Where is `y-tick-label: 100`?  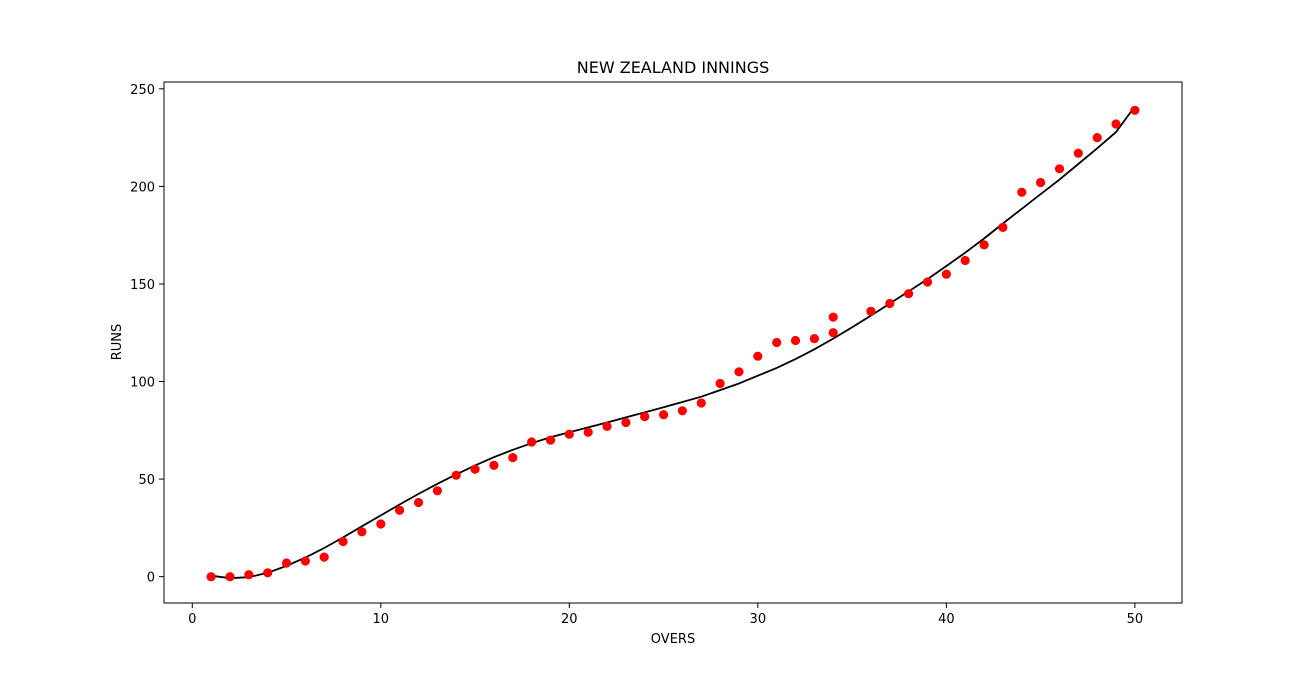
y-tick-label: 100 is located at coordinates (142, 383).